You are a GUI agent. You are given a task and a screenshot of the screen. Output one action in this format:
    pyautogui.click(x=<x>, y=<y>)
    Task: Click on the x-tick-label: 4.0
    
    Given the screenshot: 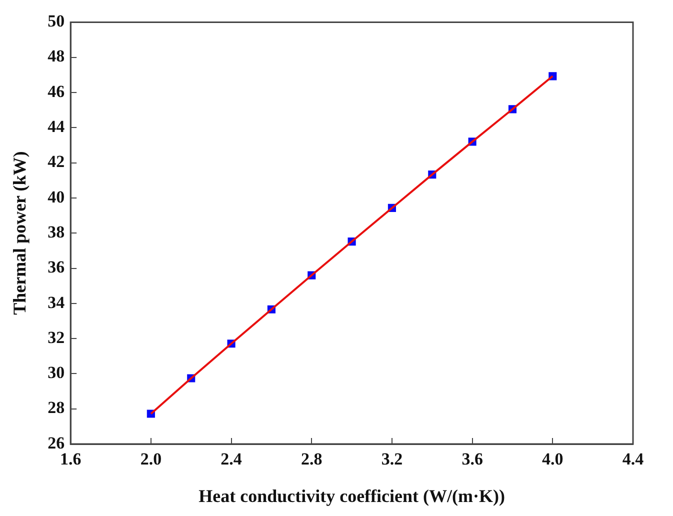 What is the action you would take?
    pyautogui.click(x=553, y=459)
    